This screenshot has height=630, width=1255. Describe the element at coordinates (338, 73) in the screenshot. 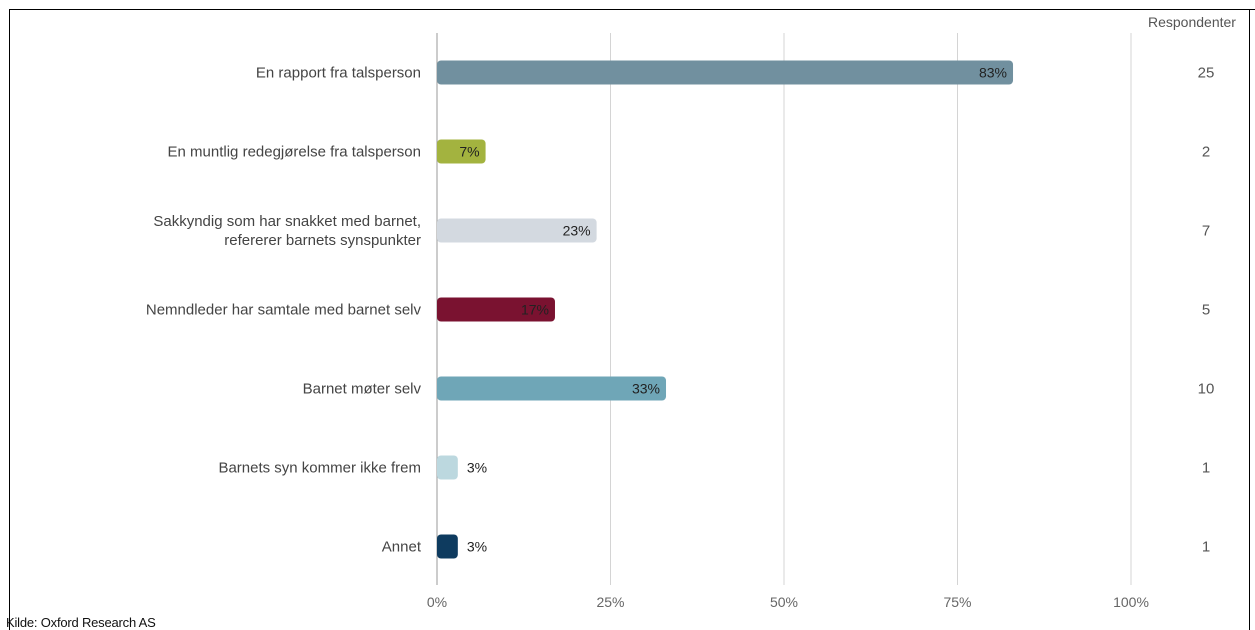

I see `category-label: En rapport fra talsperson` at that location.